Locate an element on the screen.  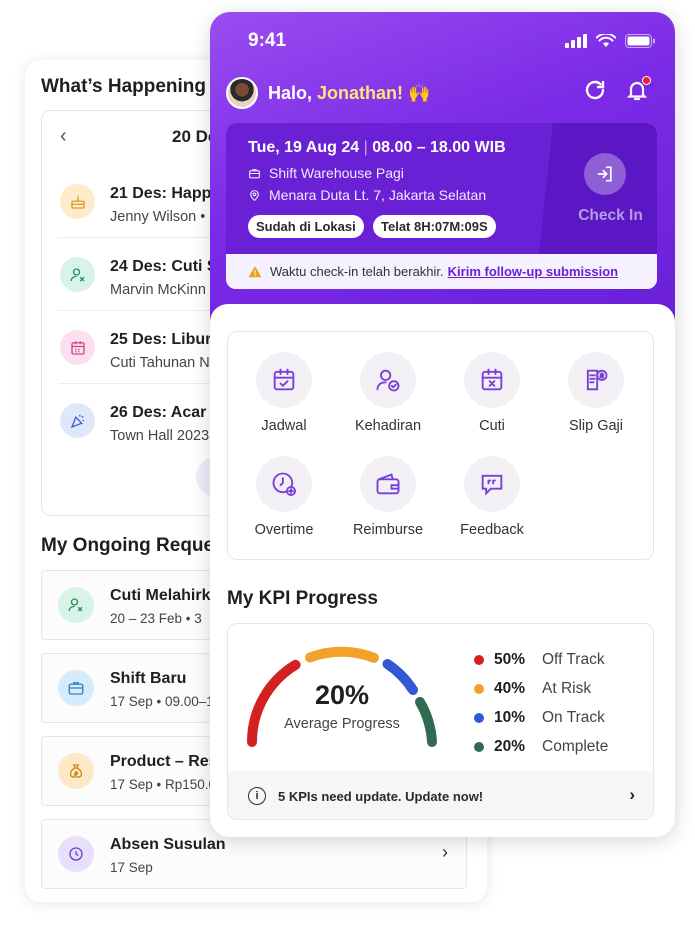
gauge-segment-on-track is located at coordinates (400, 677).